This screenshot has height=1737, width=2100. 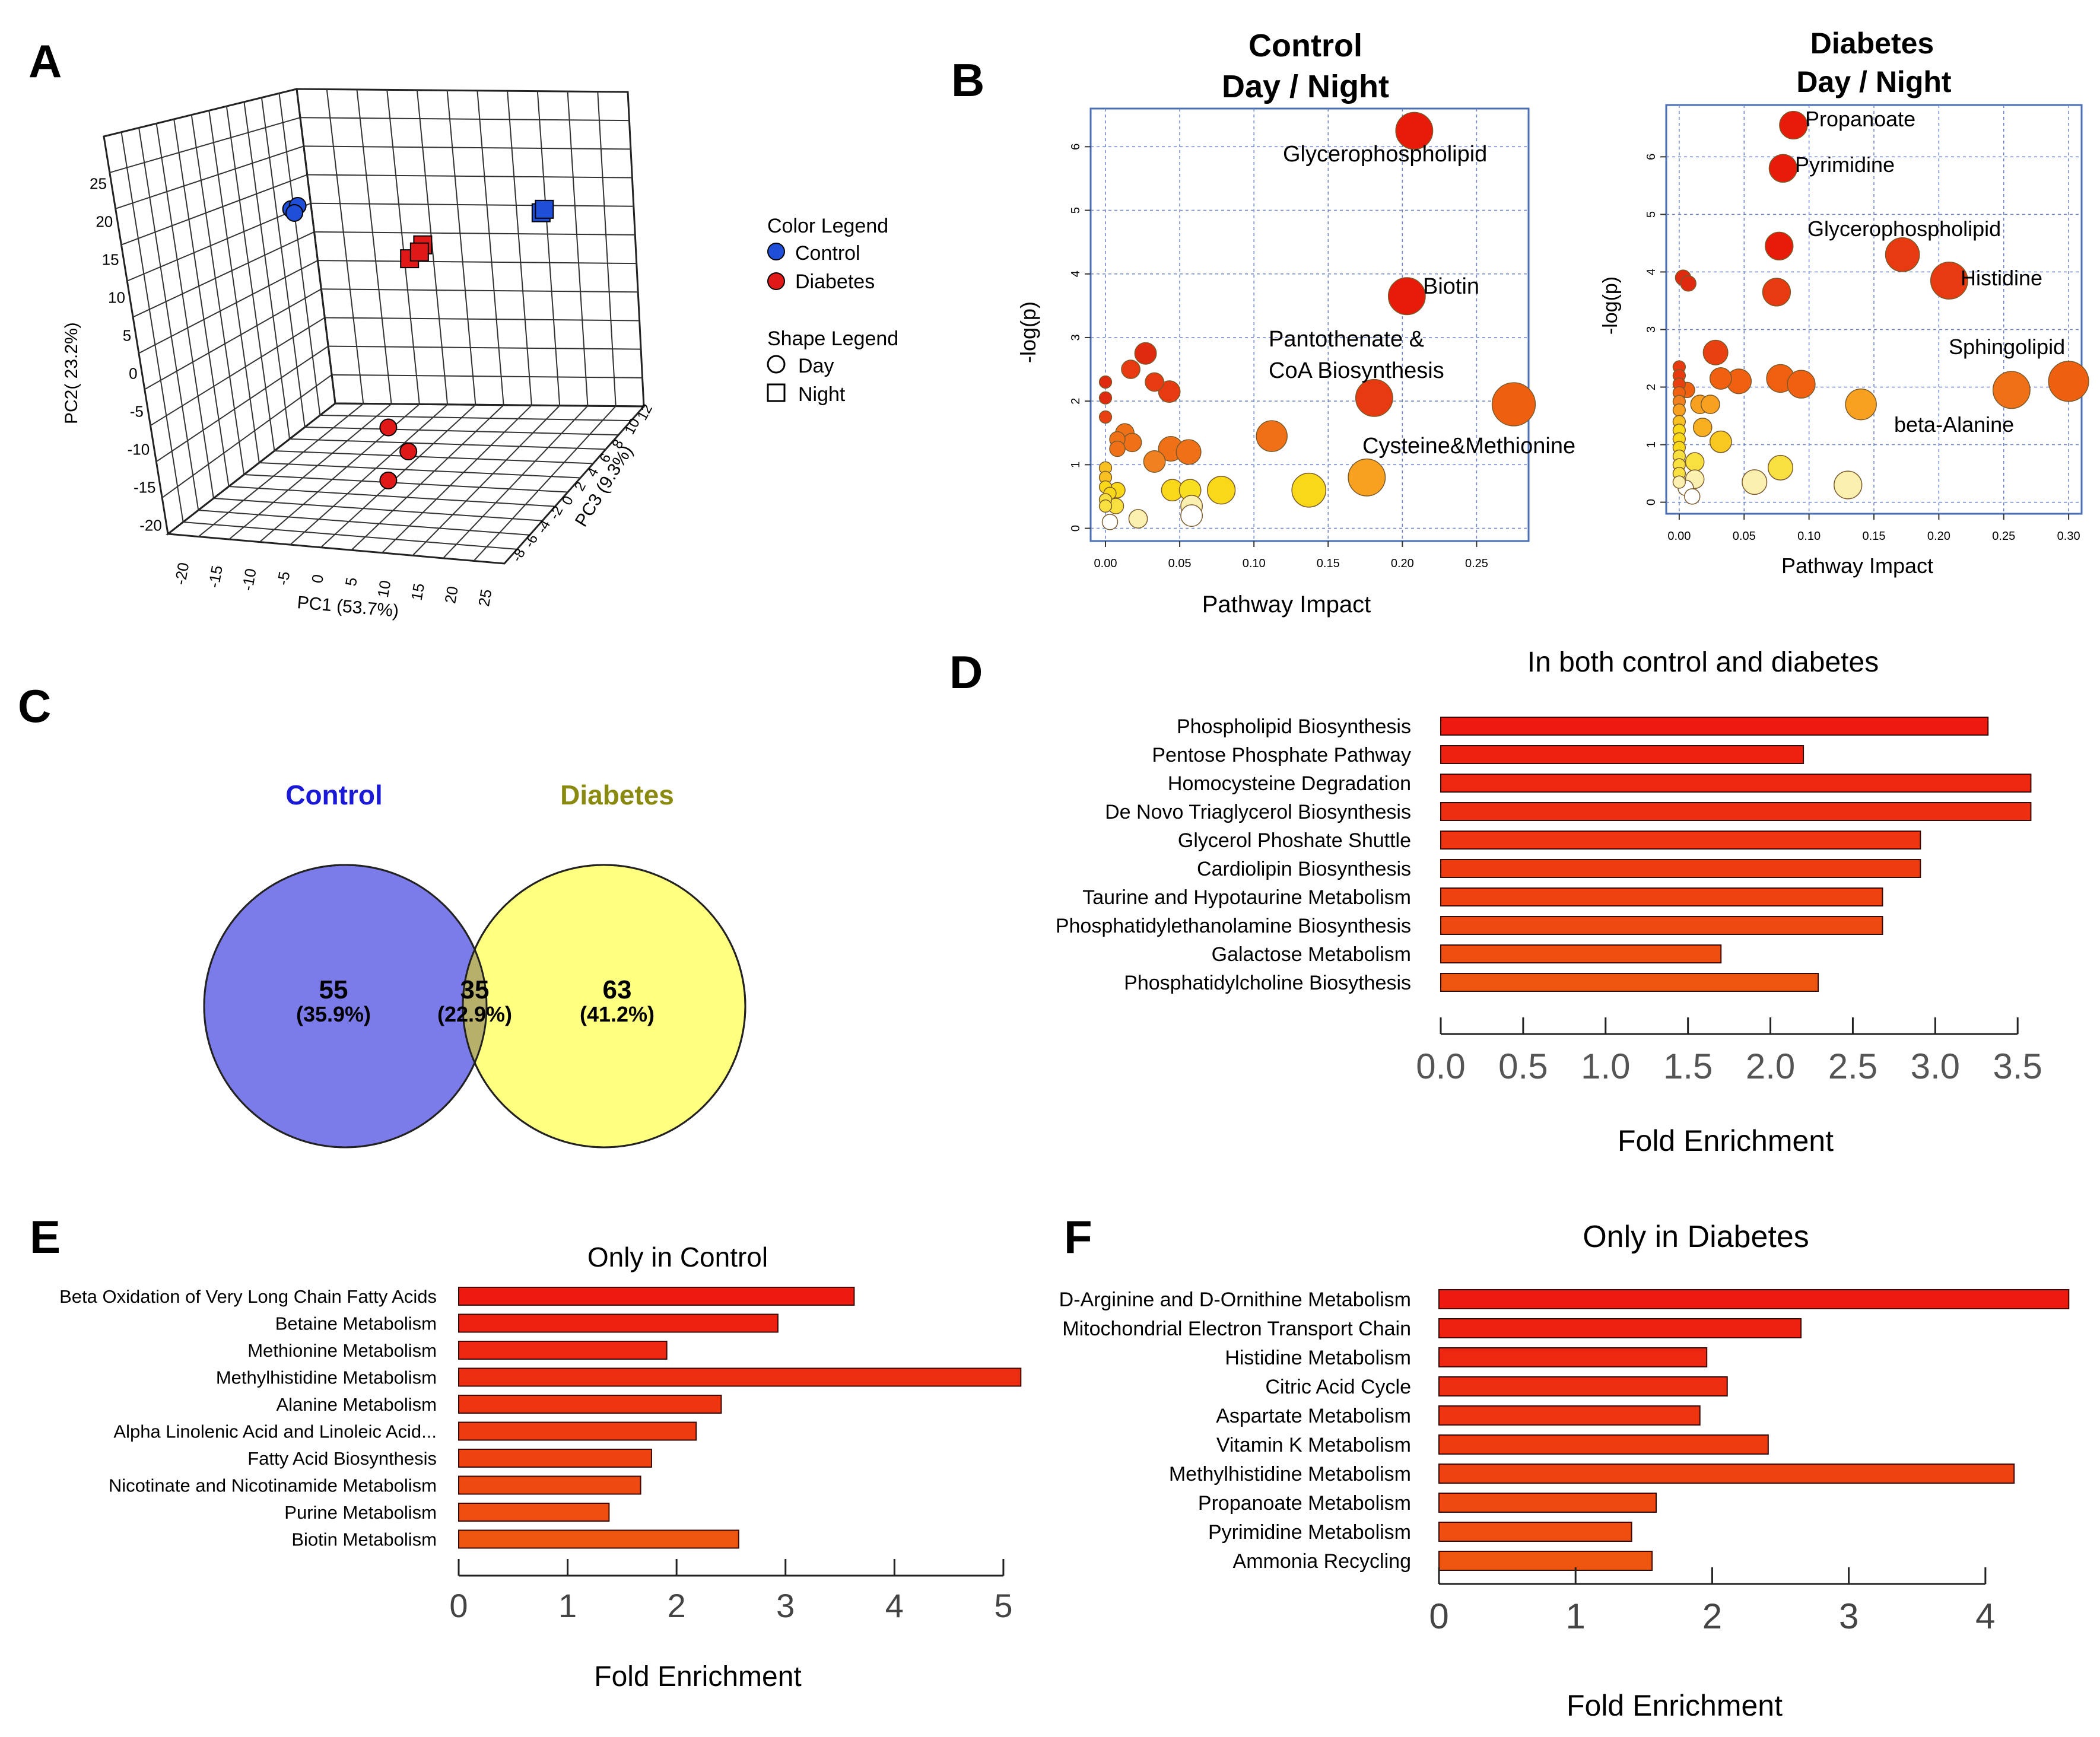 I want to click on bleft-xtick-label: 0.10, so click(x=1255, y=563).